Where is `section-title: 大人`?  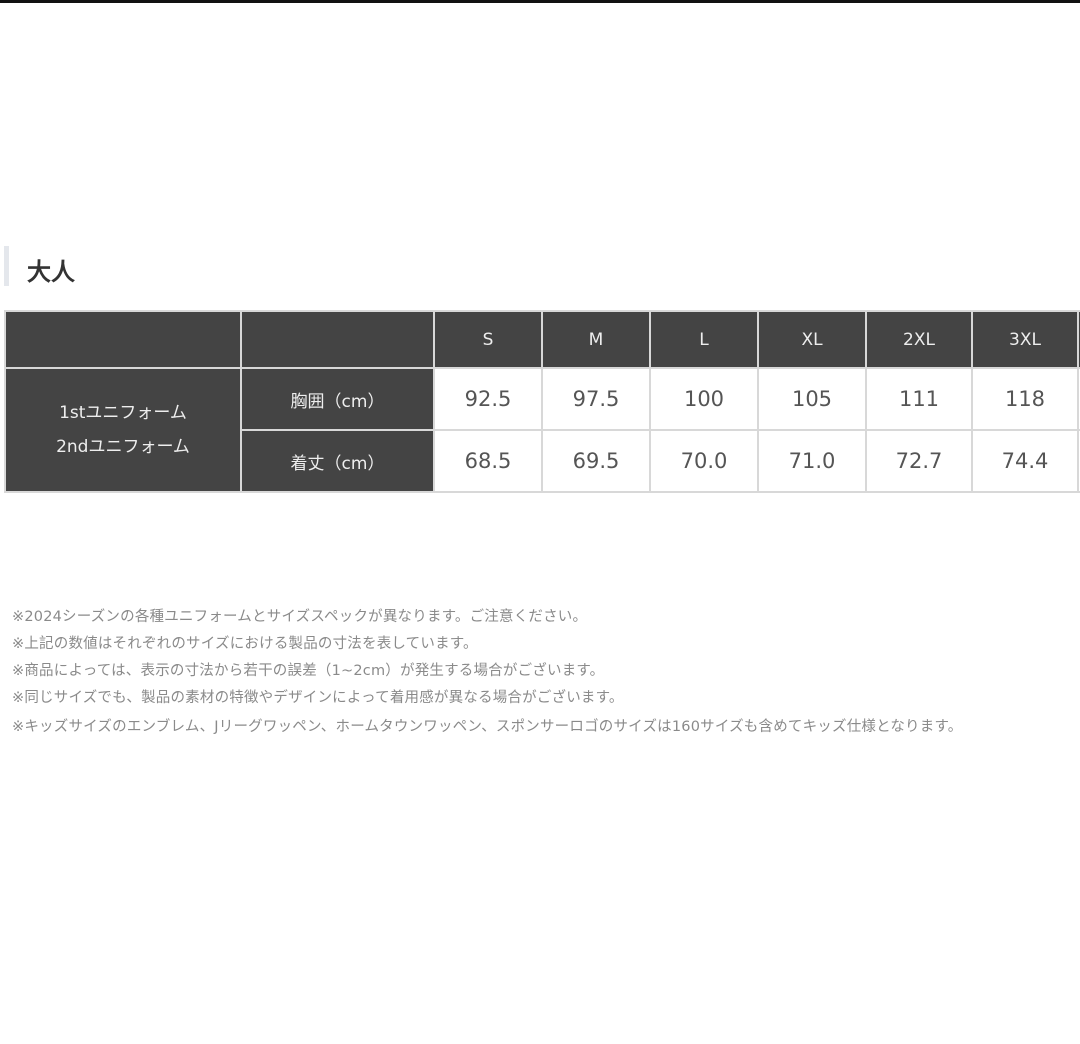
section-title: 大人 is located at coordinates (51, 272).